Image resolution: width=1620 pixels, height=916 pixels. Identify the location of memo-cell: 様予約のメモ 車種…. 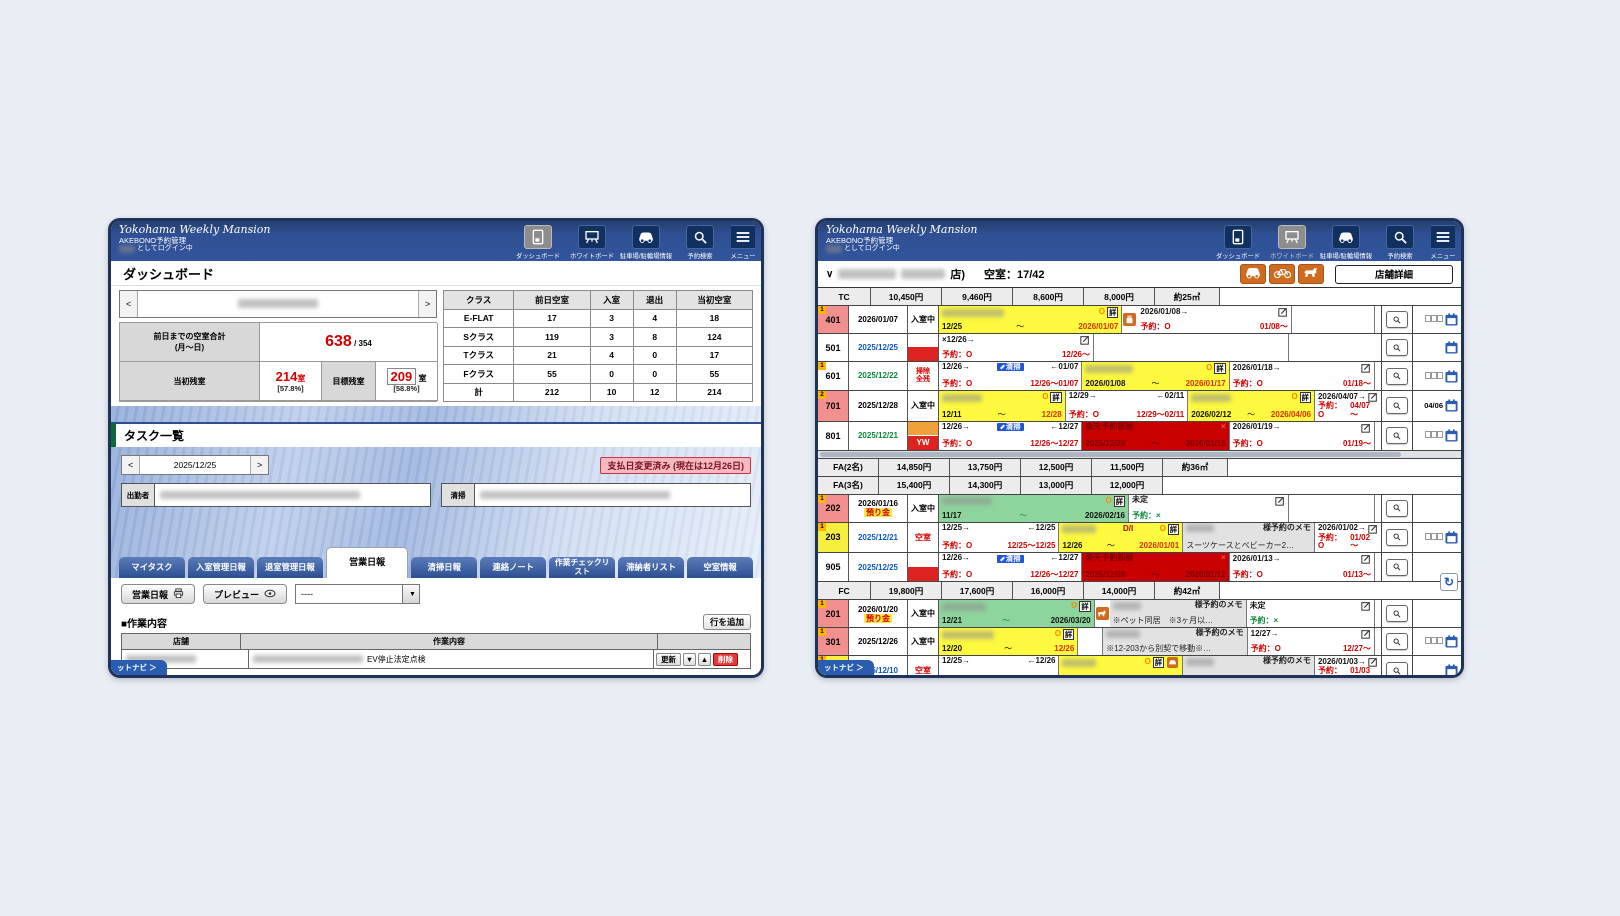
(1249, 665).